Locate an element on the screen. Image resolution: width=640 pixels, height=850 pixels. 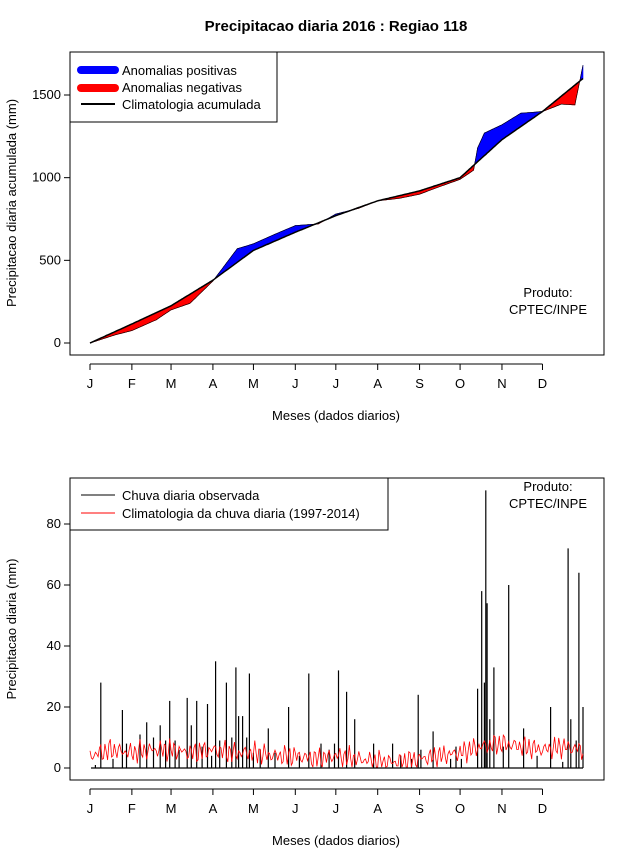
y-axis-title: Precipitacao diaria acumulada (mm) is located at coordinates (11, 203).